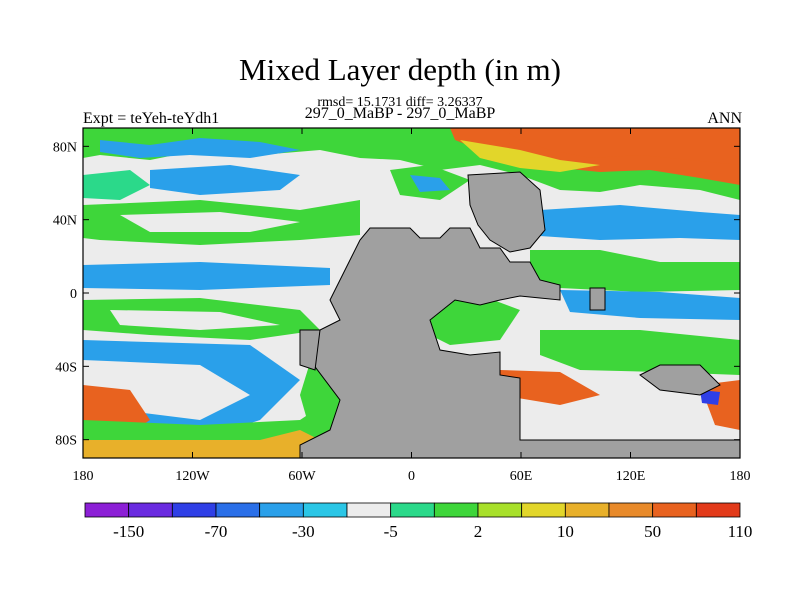  Describe the element at coordinates (66, 441) in the screenshot. I see `y-tick-label: 80S` at that location.